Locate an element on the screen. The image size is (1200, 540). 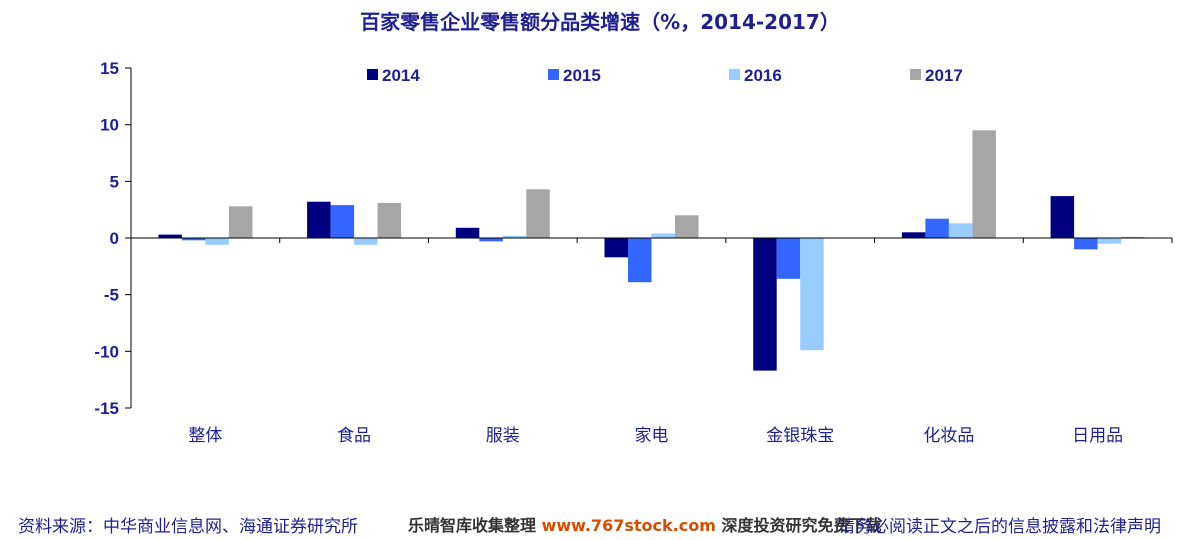
legend-swatch-2016 is located at coordinates (734, 74).